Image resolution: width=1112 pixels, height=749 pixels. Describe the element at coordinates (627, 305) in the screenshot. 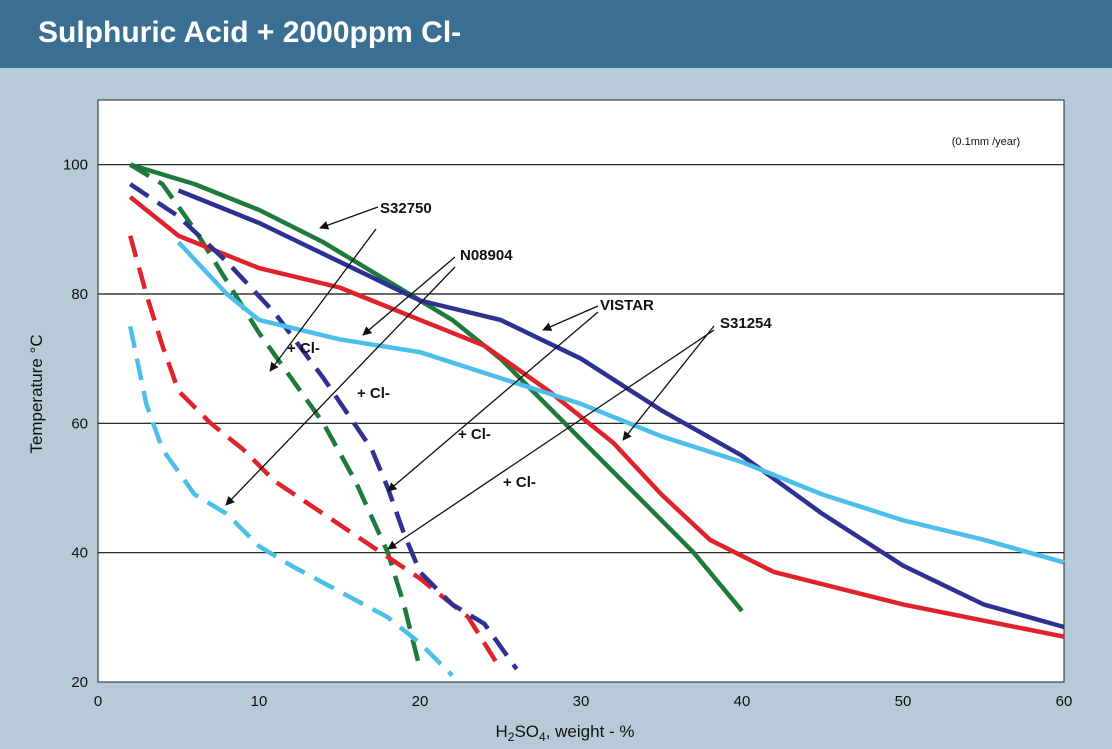

I see `annotation-vistar: VISTAR` at that location.